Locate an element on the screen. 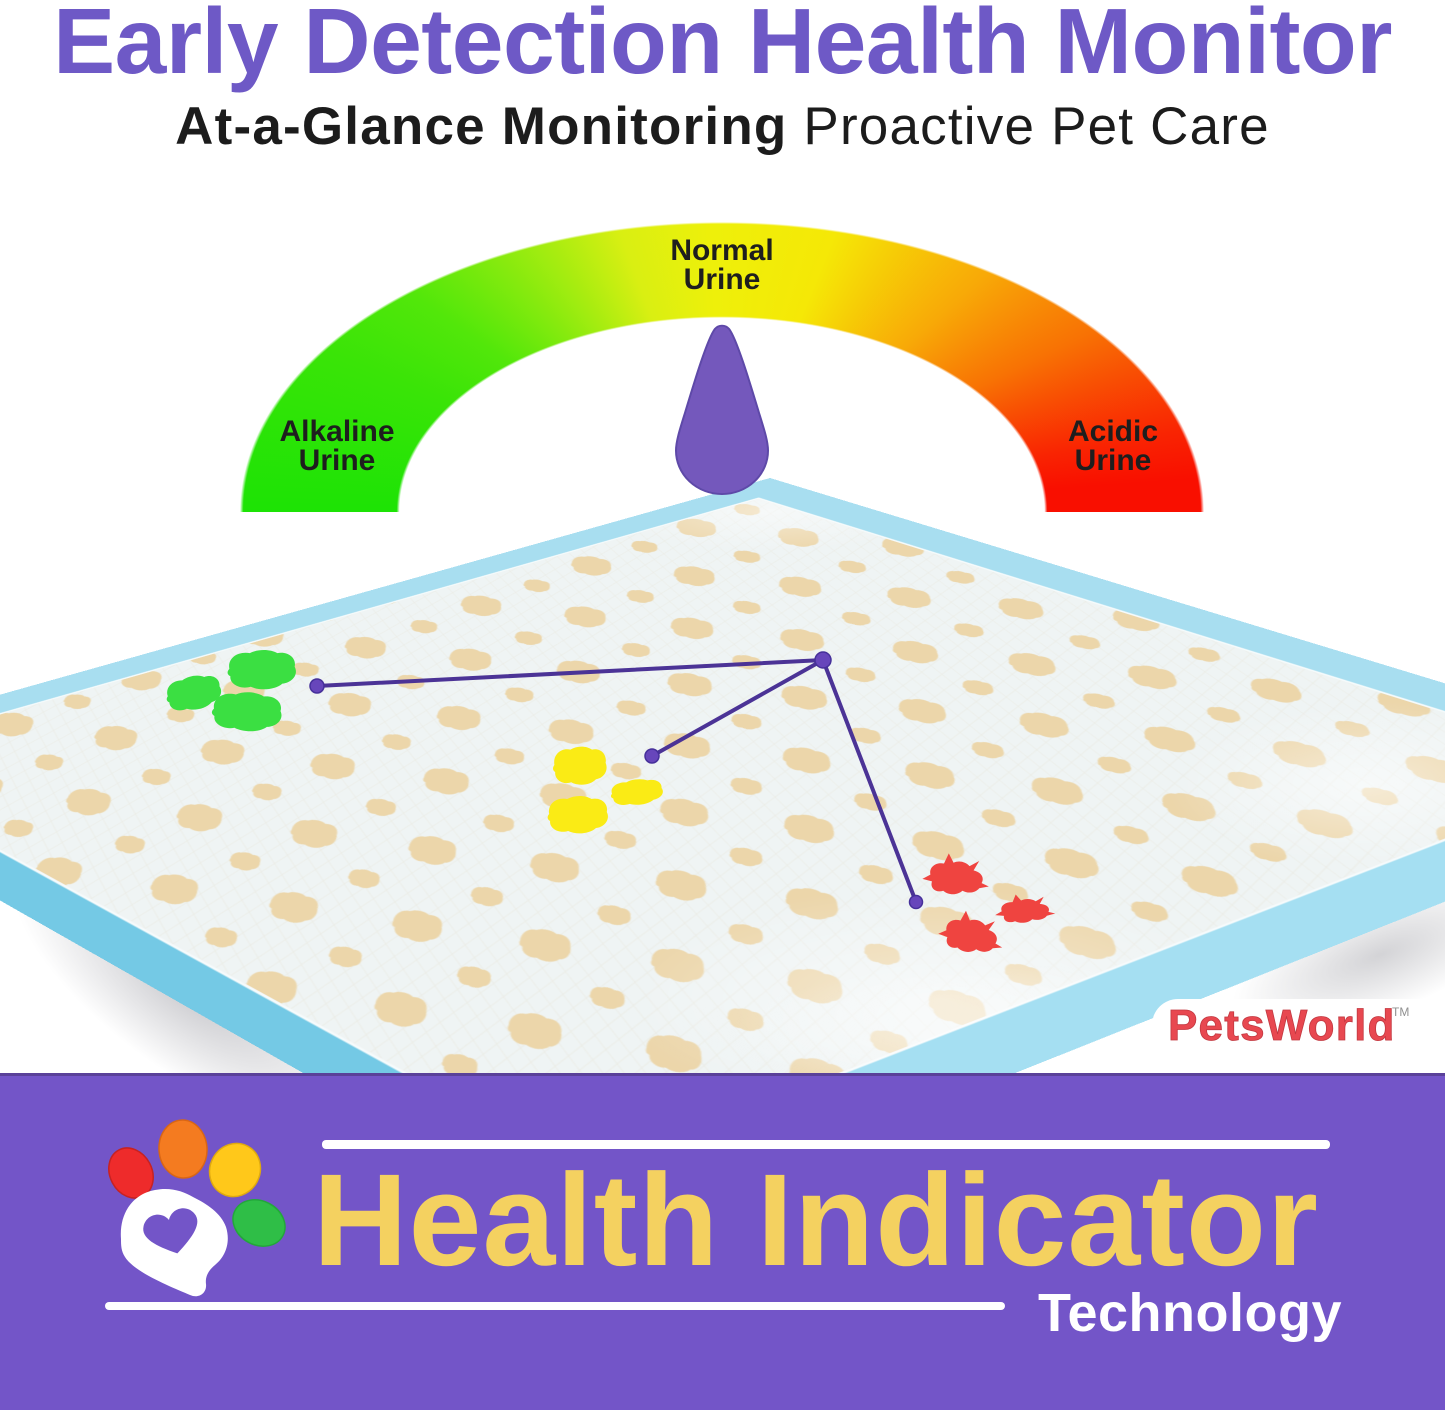  svg-text: TM is located at coordinates (1400, 1012).